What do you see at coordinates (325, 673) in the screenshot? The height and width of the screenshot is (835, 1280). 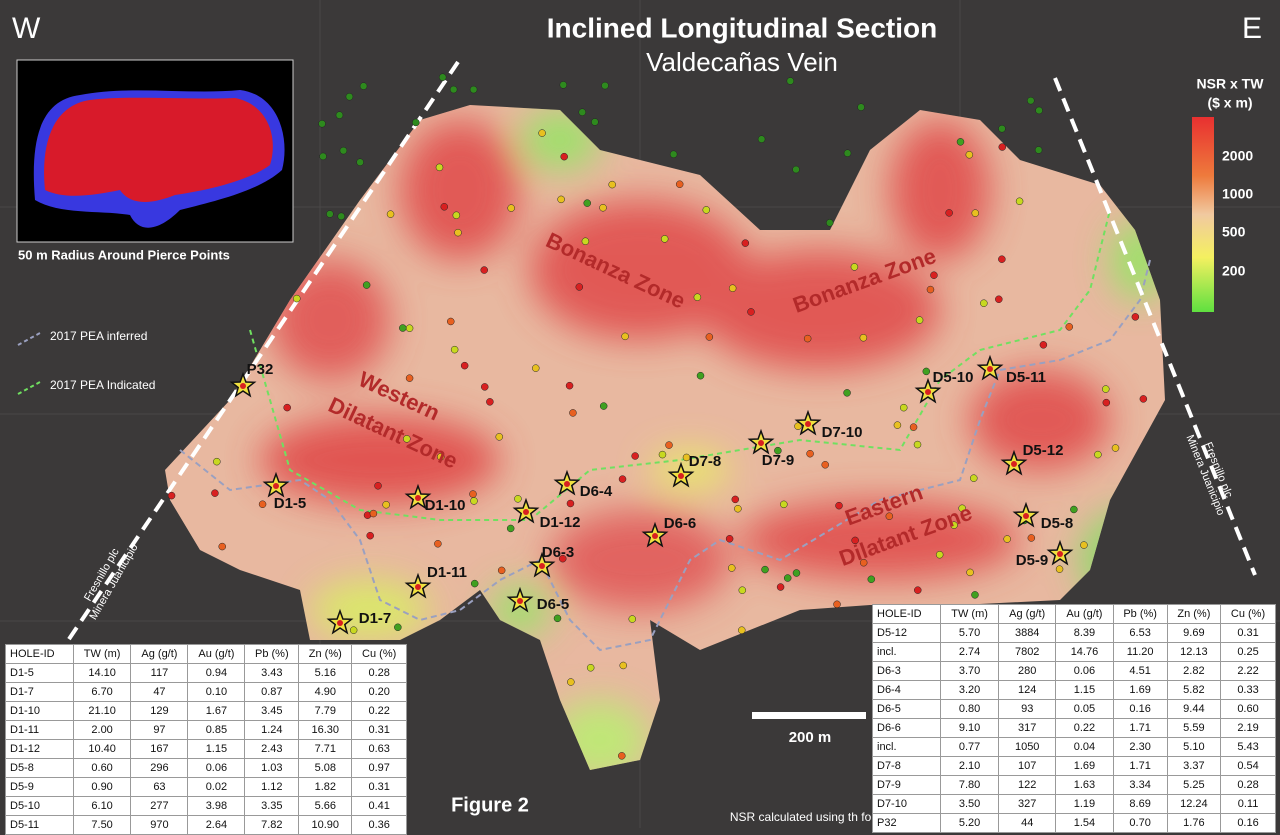 I see `table-cell: 5.16` at bounding box center [325, 673].